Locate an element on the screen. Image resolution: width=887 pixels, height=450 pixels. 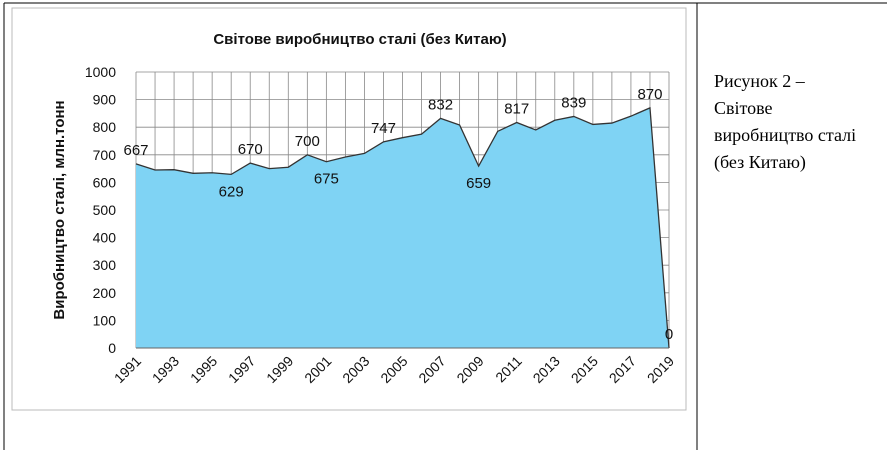
data-label: 817 is located at coordinates (516, 109).